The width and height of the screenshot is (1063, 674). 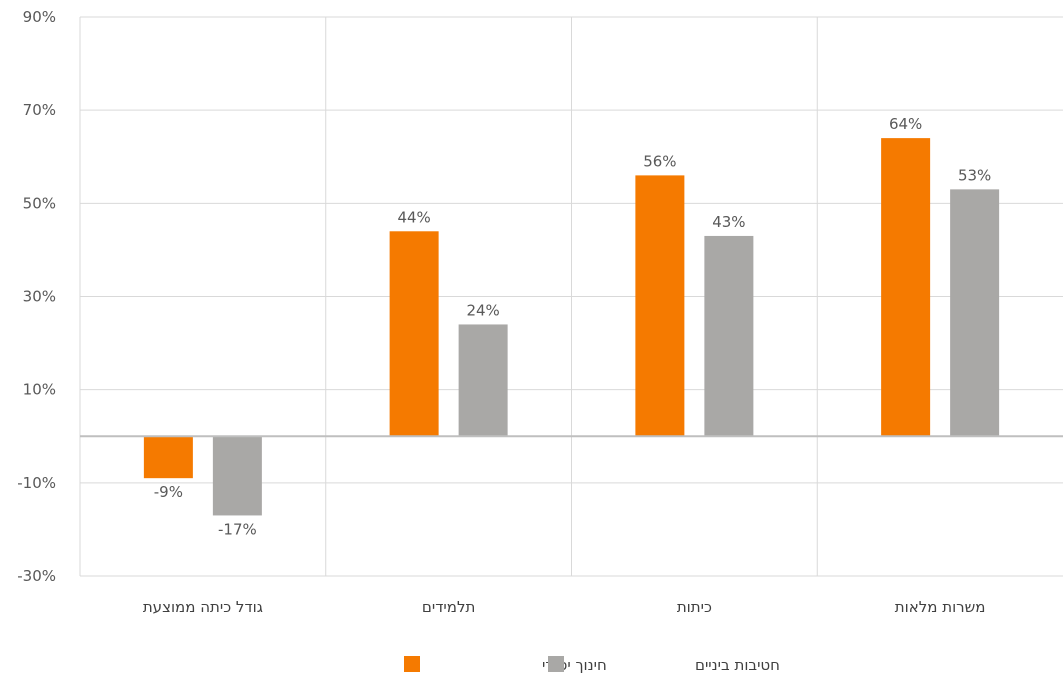 What do you see at coordinates (413, 217) in the screenshot?
I see `data-label-series-0-cat-1: 44%` at bounding box center [413, 217].